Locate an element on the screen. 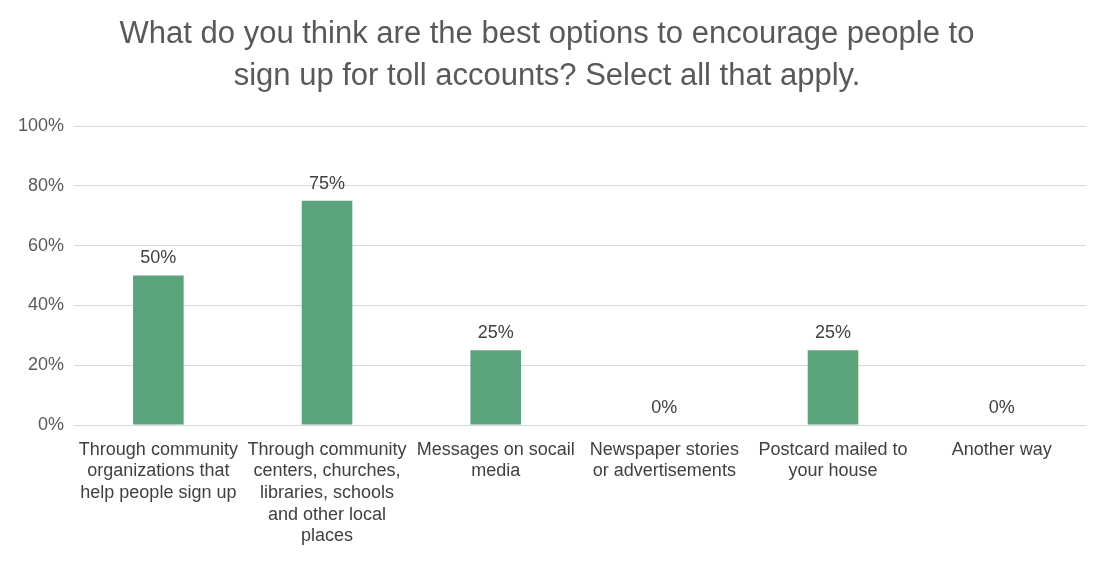 The height and width of the screenshot is (571, 1094). y-tick-label: 20% is located at coordinates (46, 364).